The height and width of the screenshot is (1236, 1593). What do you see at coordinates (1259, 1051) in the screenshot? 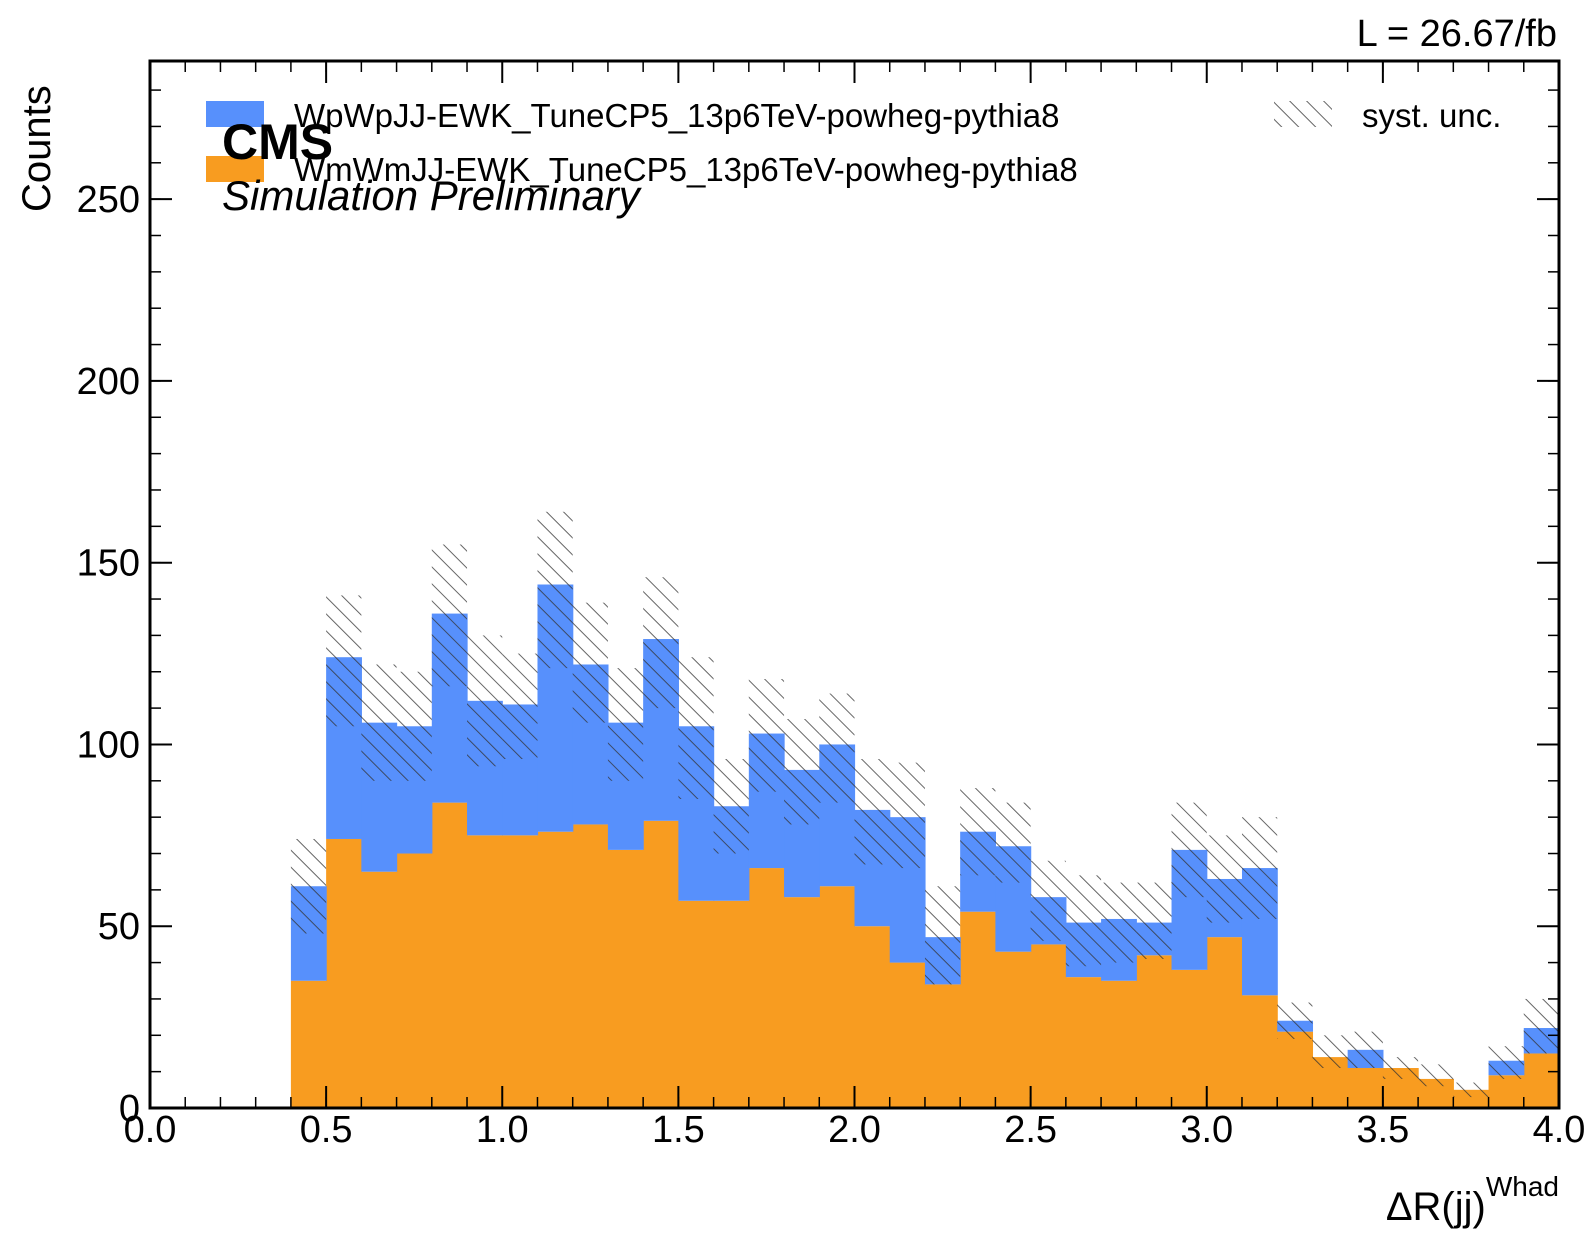
I see `bar-series0-bin31` at bounding box center [1259, 1051].